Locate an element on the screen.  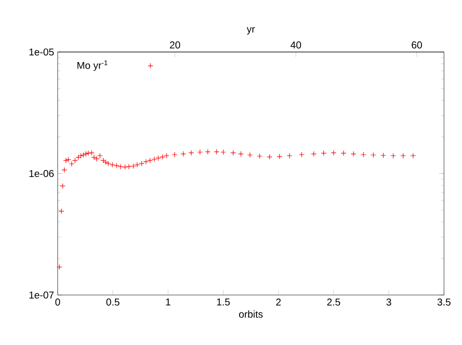
x-axis-title: orbits is located at coordinates (251, 314).